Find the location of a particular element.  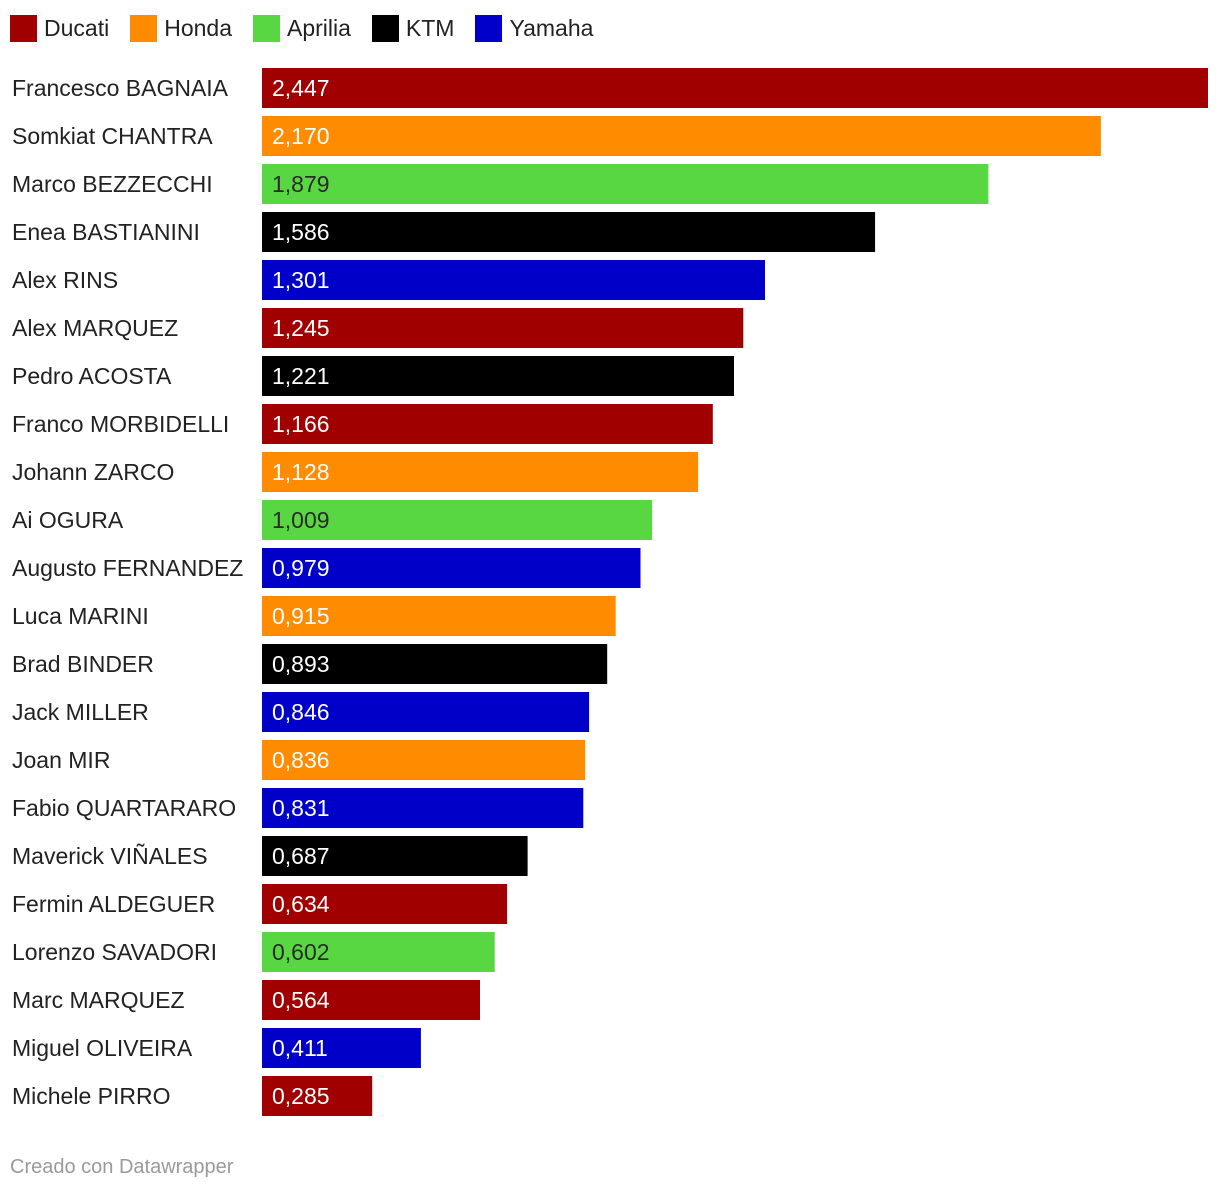

legend-item-honda: Honda is located at coordinates (181, 28).